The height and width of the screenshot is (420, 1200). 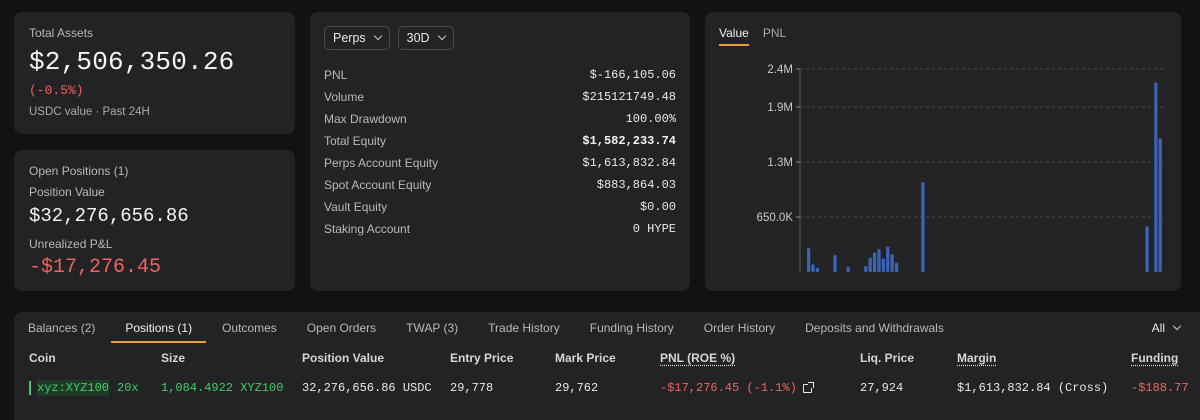 What do you see at coordinates (367, 229) in the screenshot?
I see `stat-label: Staking Account` at bounding box center [367, 229].